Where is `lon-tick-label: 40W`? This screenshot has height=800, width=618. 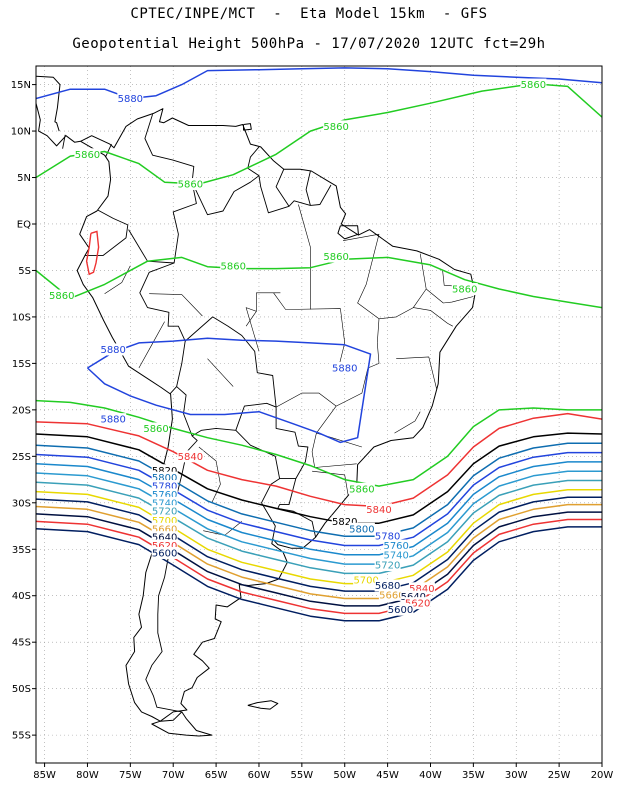 lon-tick-label: 40W is located at coordinates (430, 775).